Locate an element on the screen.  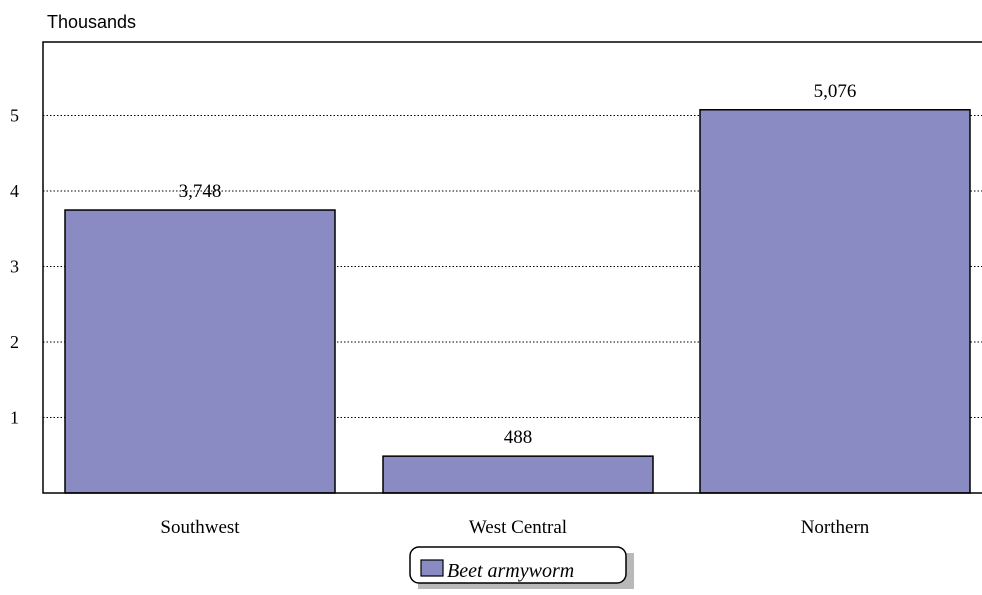
x-category-label: West Central is located at coordinates (518, 527).